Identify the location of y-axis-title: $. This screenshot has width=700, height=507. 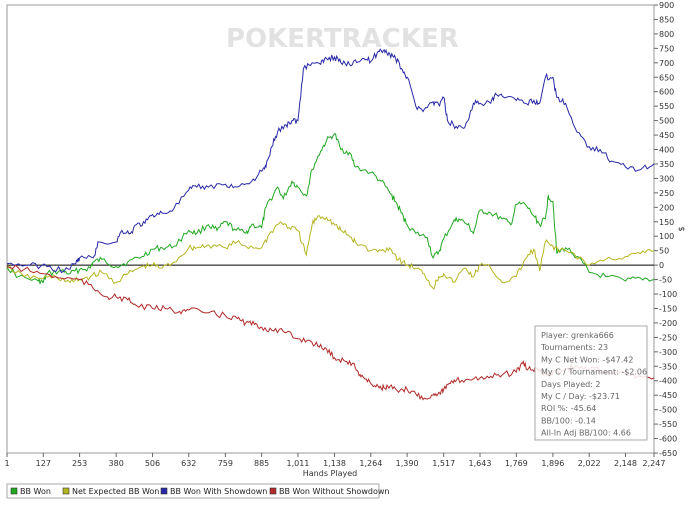
(681, 228).